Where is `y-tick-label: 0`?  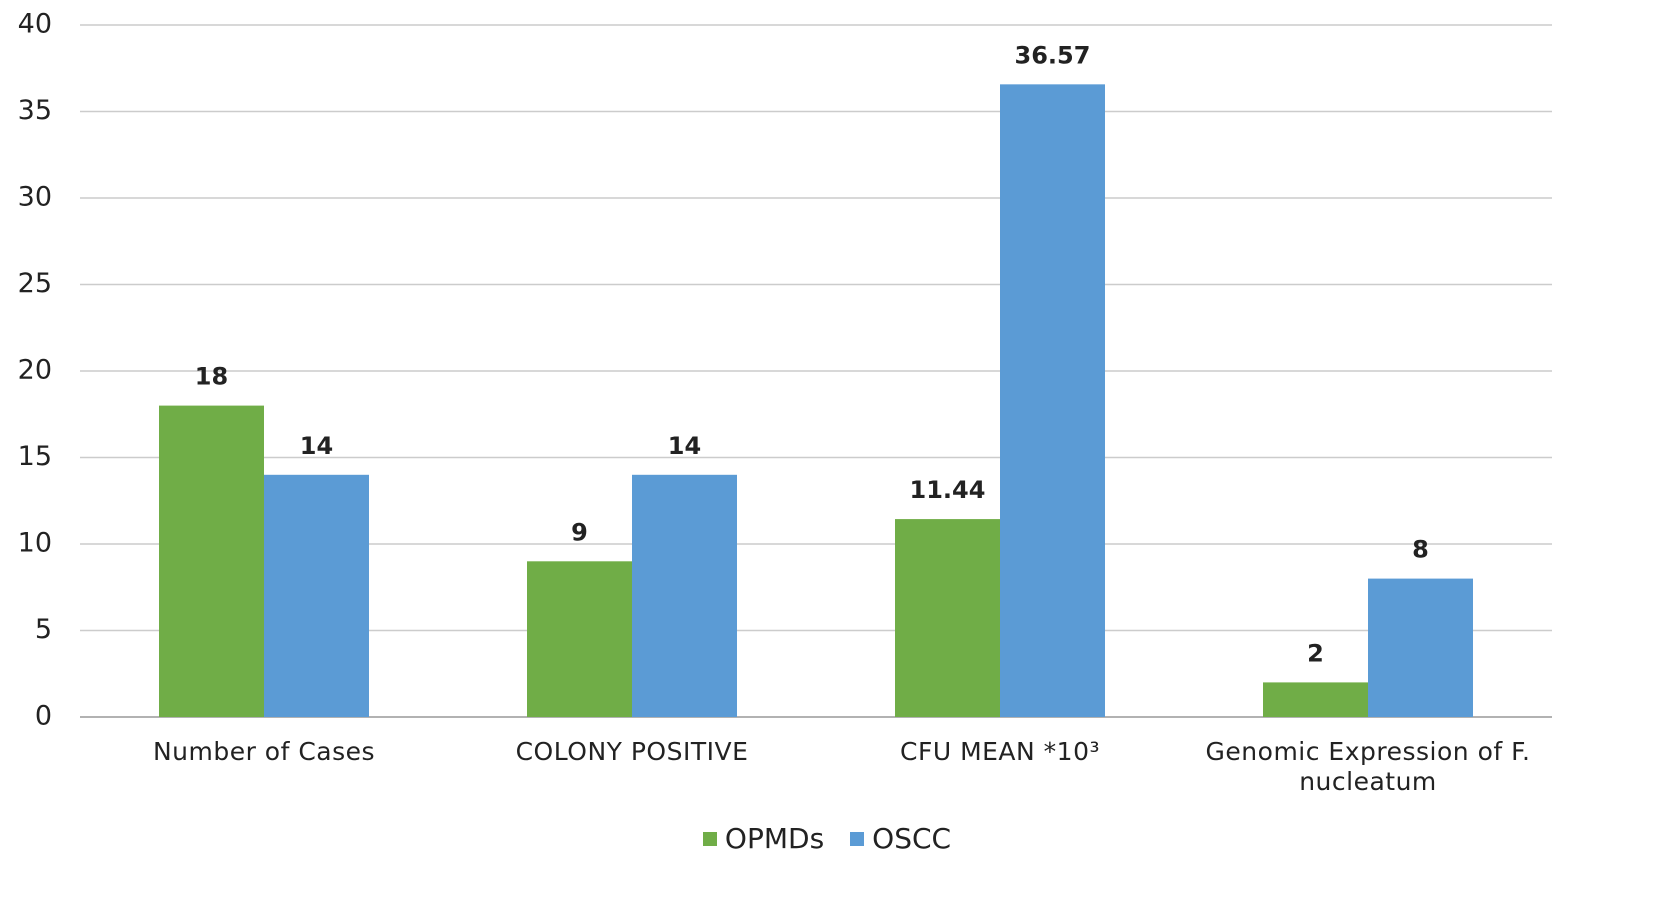 y-tick-label: 0 is located at coordinates (43, 716).